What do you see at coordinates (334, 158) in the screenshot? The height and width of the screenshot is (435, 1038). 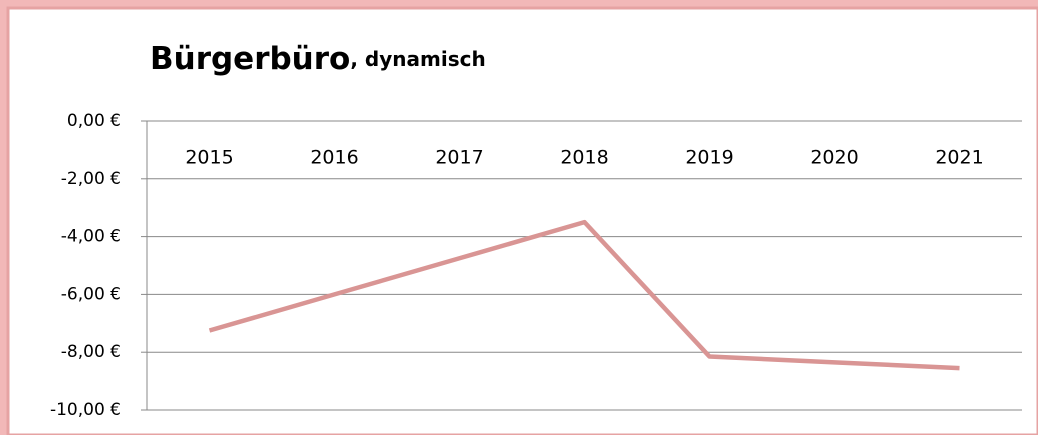 I see `x-tick-label: 2016` at bounding box center [334, 158].